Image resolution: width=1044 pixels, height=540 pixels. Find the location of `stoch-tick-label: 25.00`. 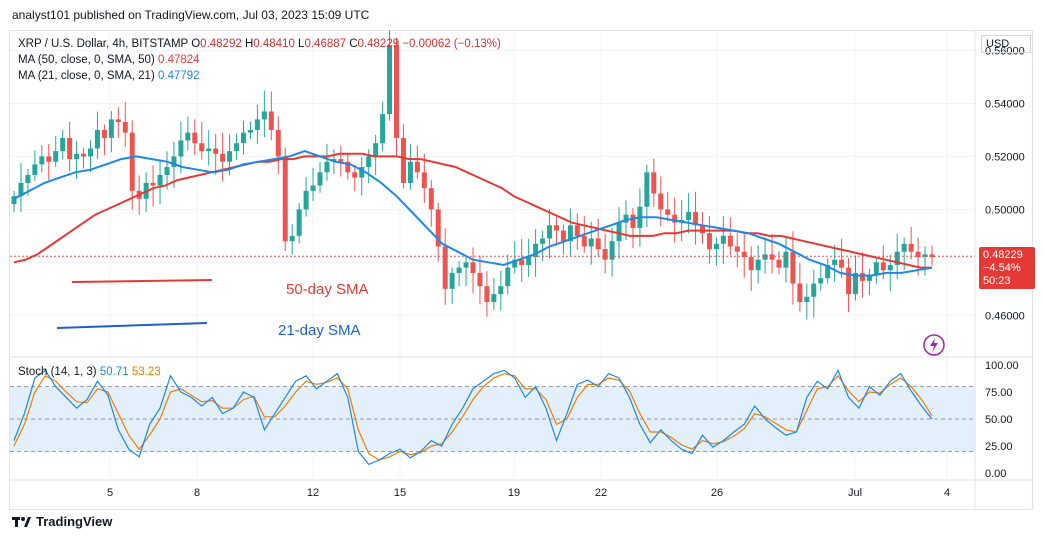

stoch-tick-label: 25.00 is located at coordinates (999, 447).